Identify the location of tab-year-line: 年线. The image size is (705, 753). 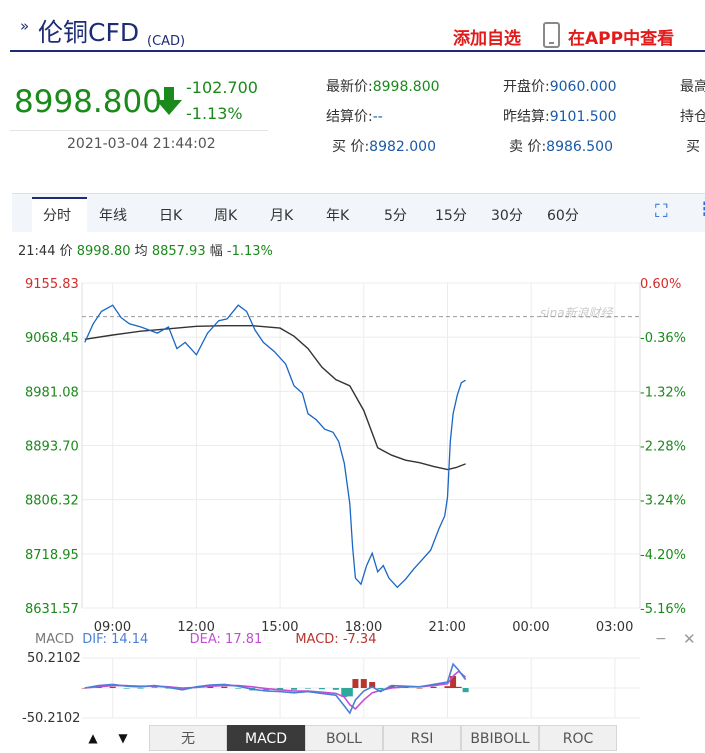
(113, 216).